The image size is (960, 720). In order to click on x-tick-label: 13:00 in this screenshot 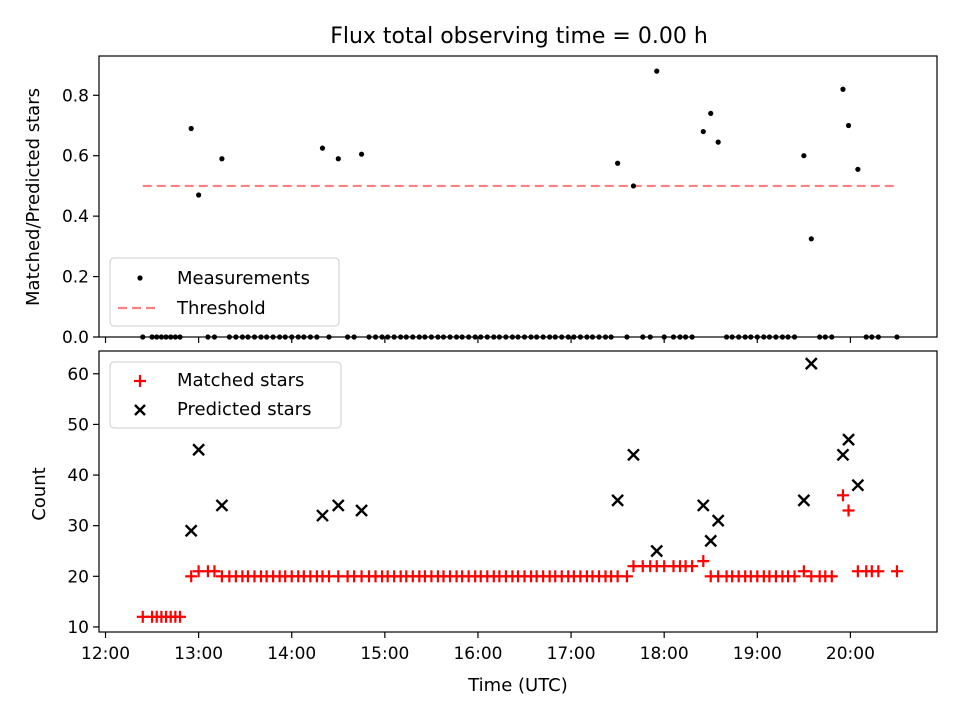, I will do `click(198, 654)`.